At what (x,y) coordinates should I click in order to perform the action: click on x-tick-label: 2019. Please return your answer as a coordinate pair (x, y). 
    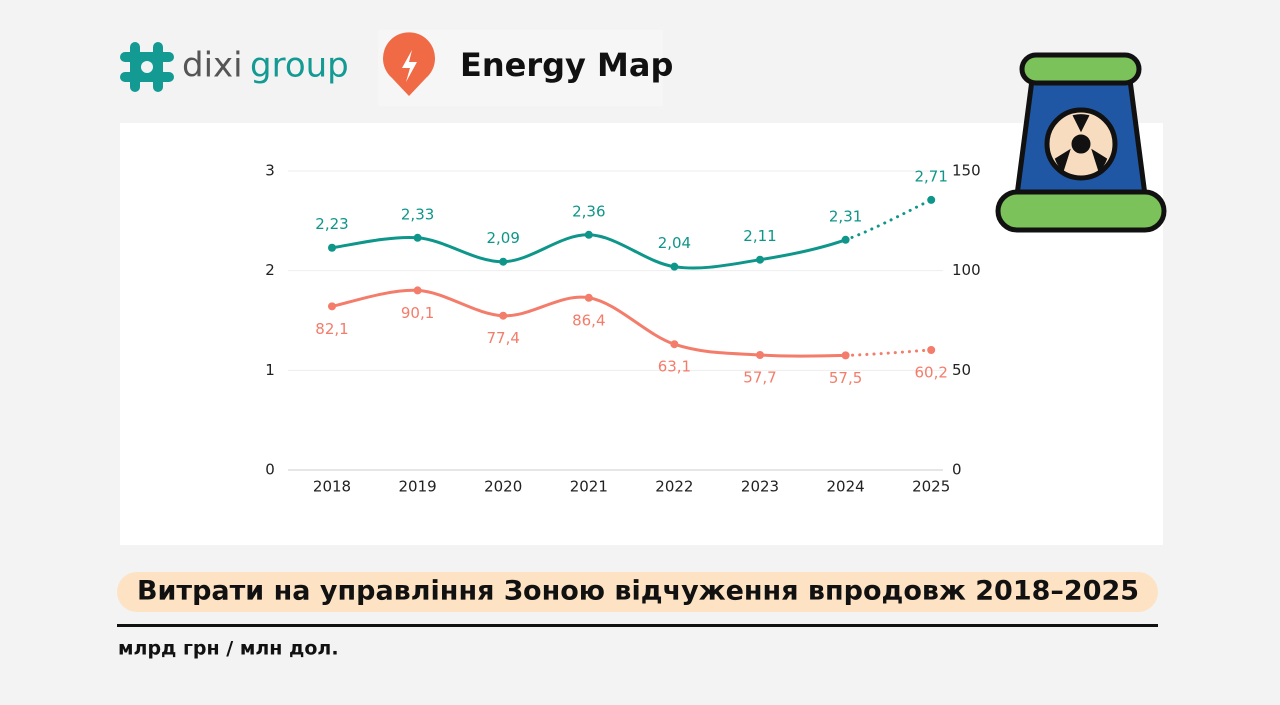
    Looking at the image, I should click on (418, 487).